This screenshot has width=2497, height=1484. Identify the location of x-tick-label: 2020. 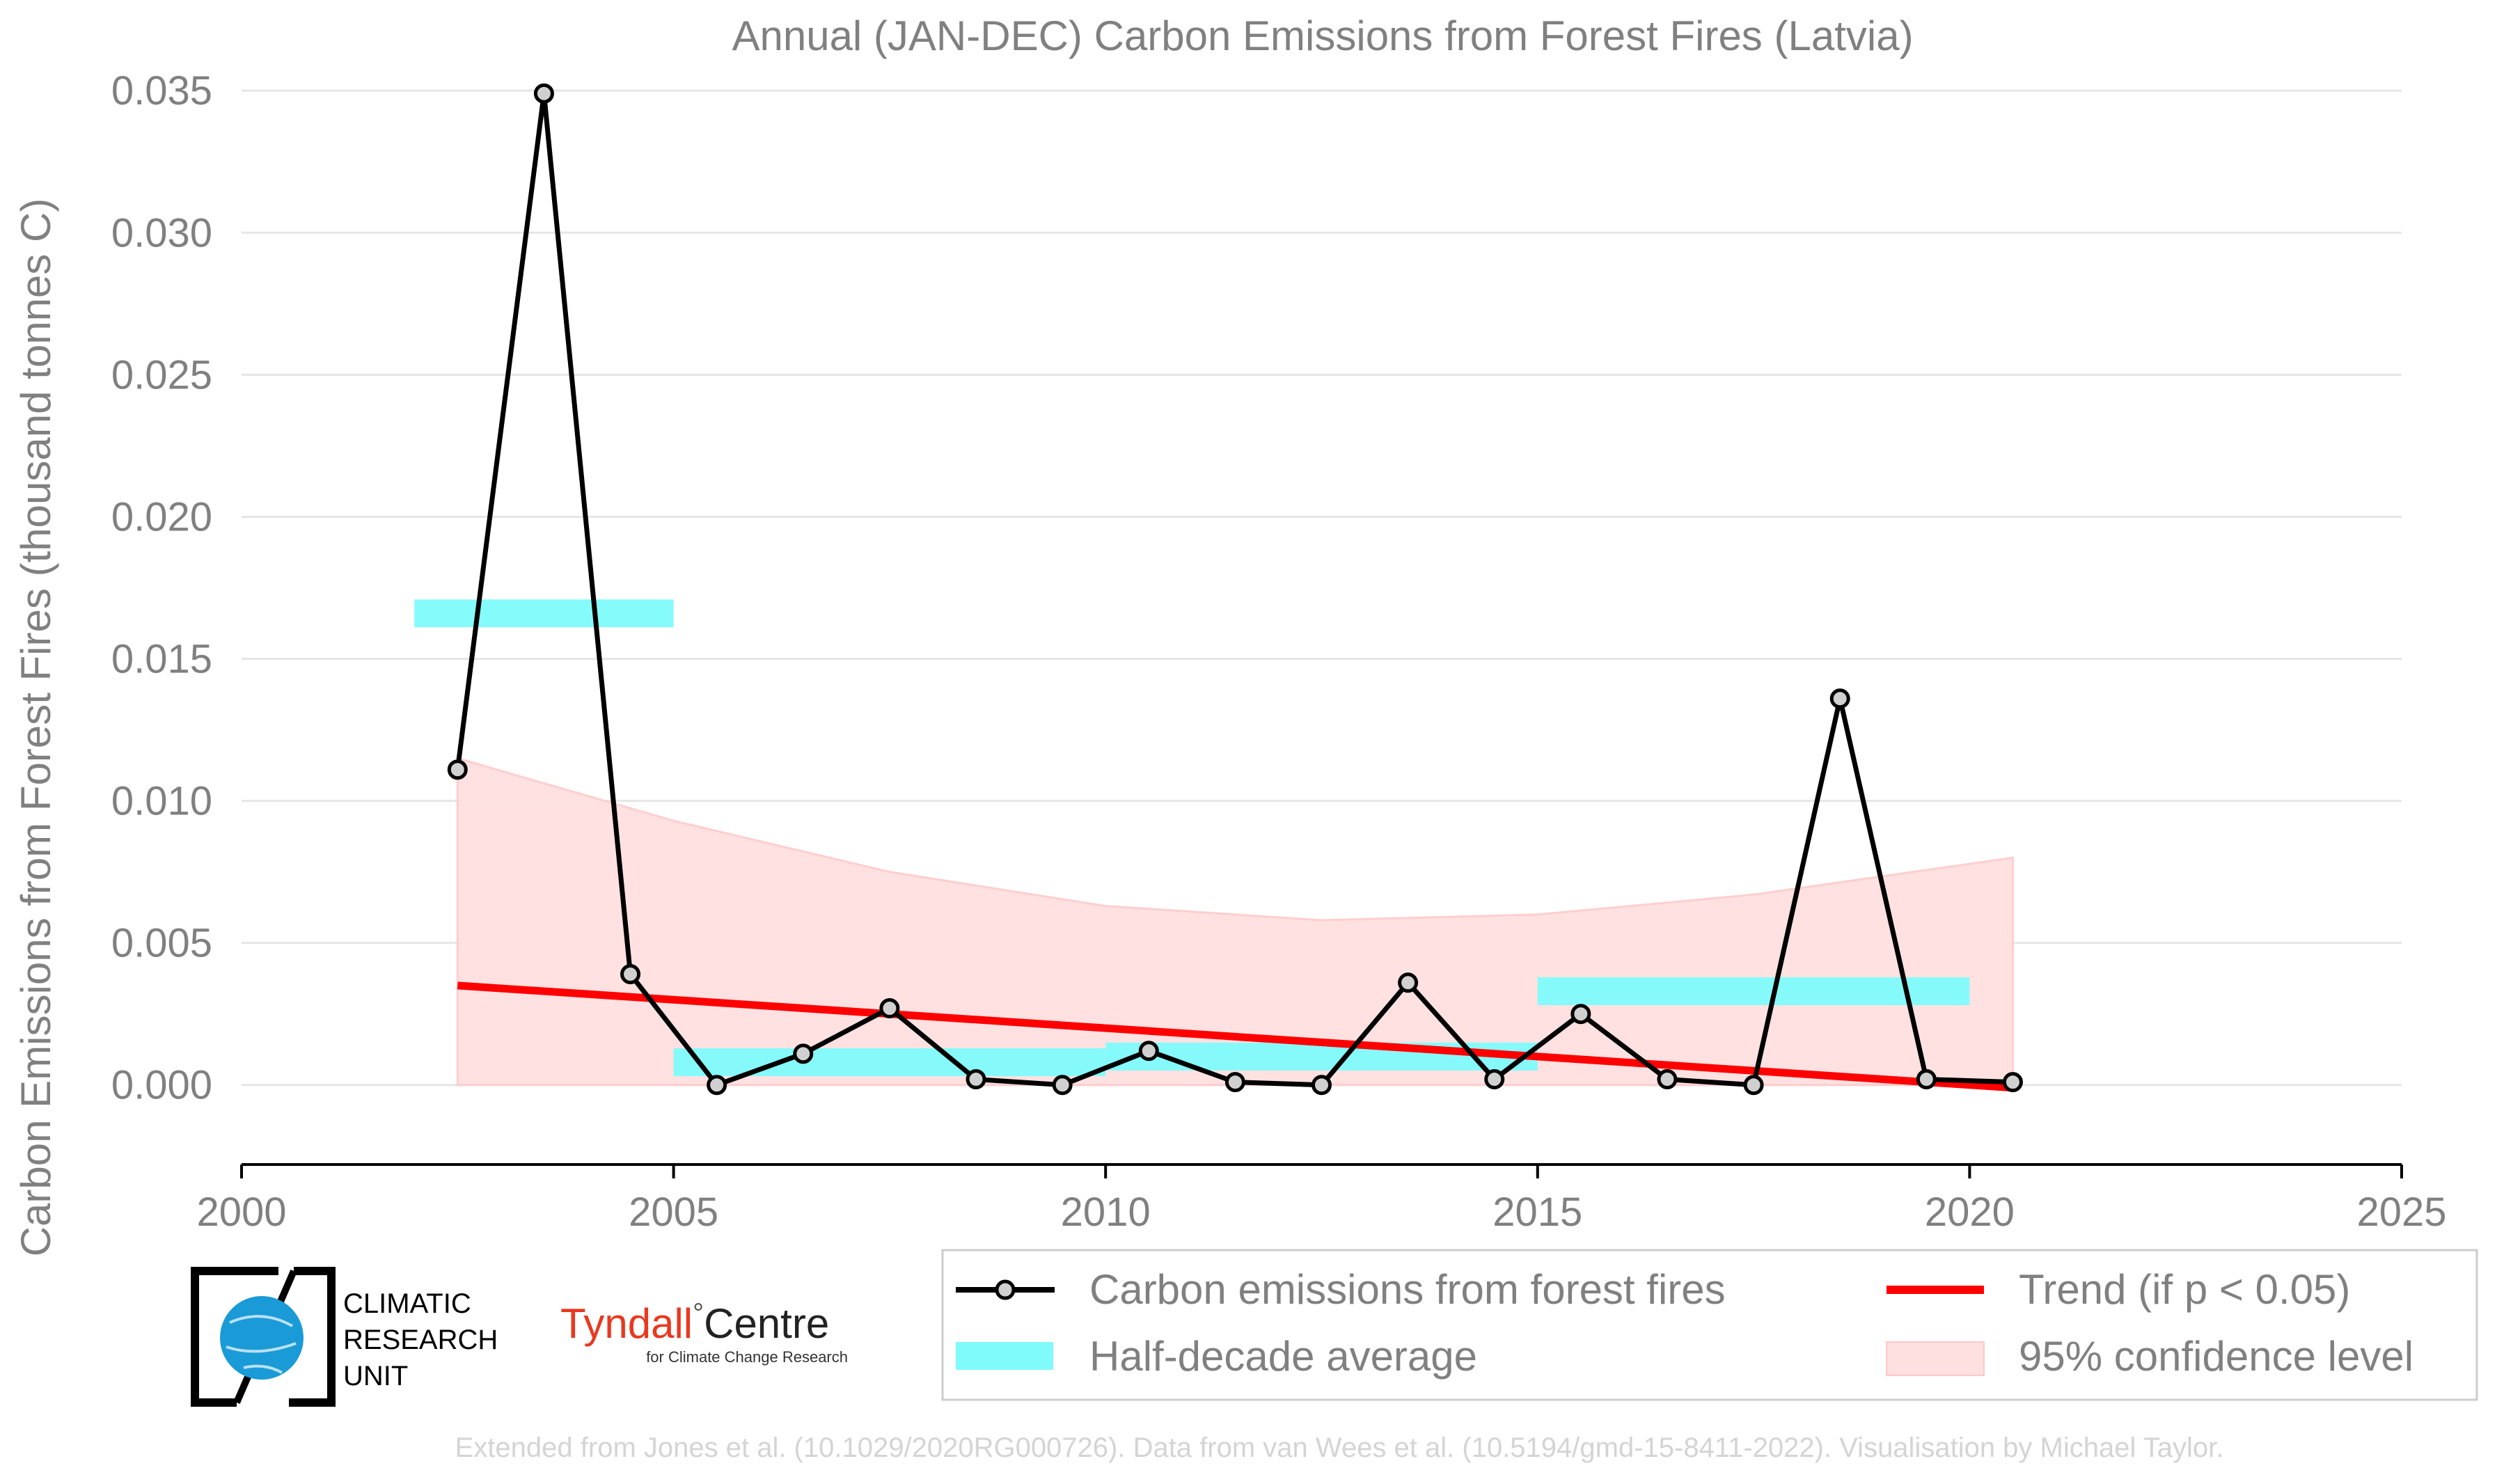
(1970, 1212).